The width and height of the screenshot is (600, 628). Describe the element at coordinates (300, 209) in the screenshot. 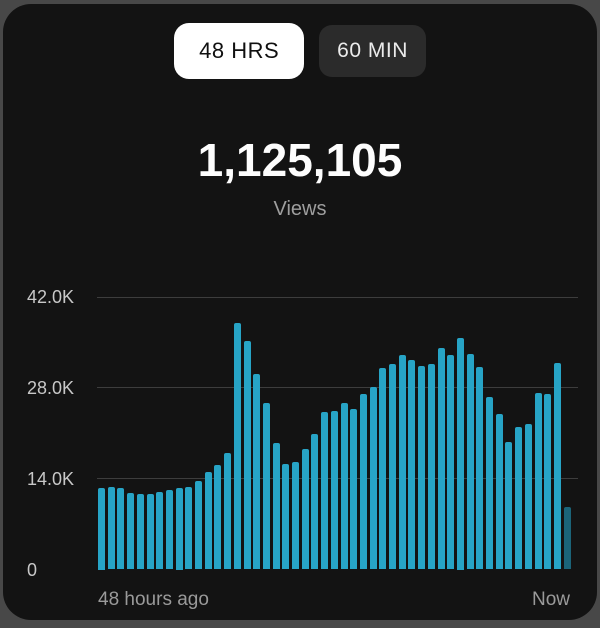

I see `views-caption: Views` at that location.